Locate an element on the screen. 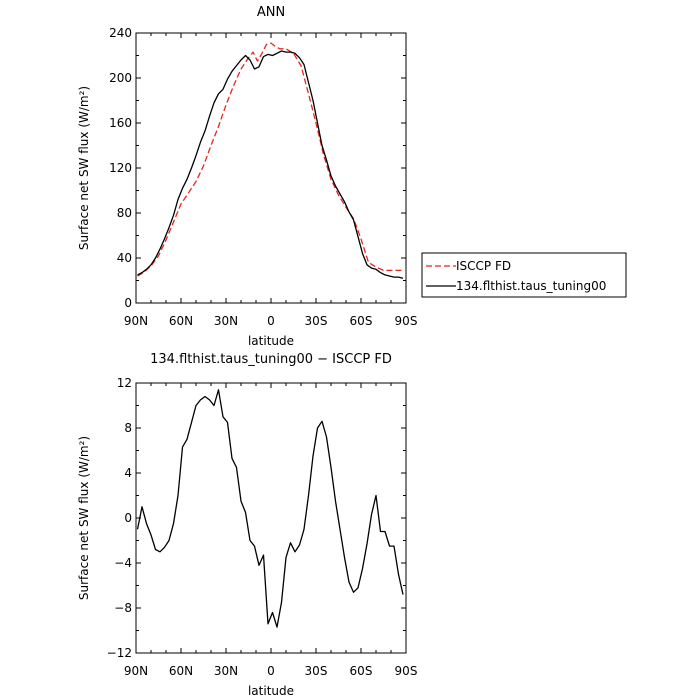  legend-box is located at coordinates (524, 275).